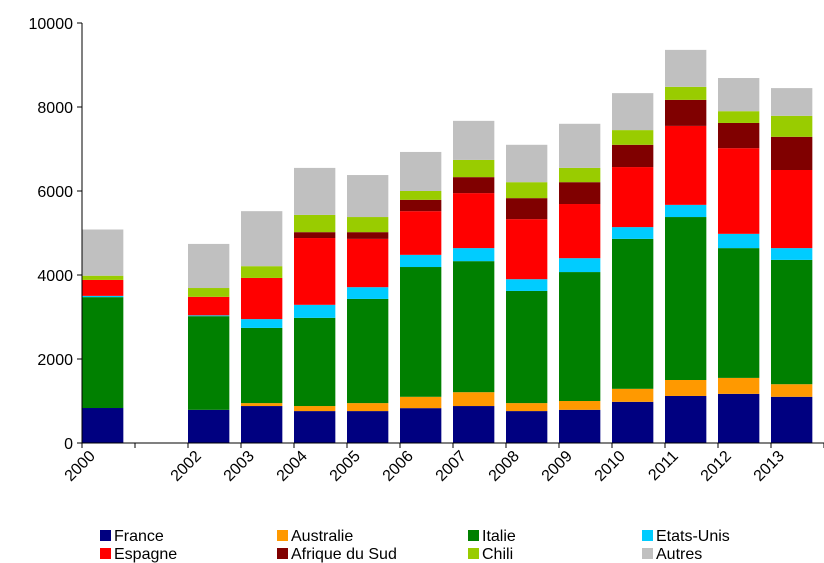 This screenshot has height=563, width=824. Describe the element at coordinates (55, 192) in the screenshot. I see `y-tick-label: 6000` at that location.